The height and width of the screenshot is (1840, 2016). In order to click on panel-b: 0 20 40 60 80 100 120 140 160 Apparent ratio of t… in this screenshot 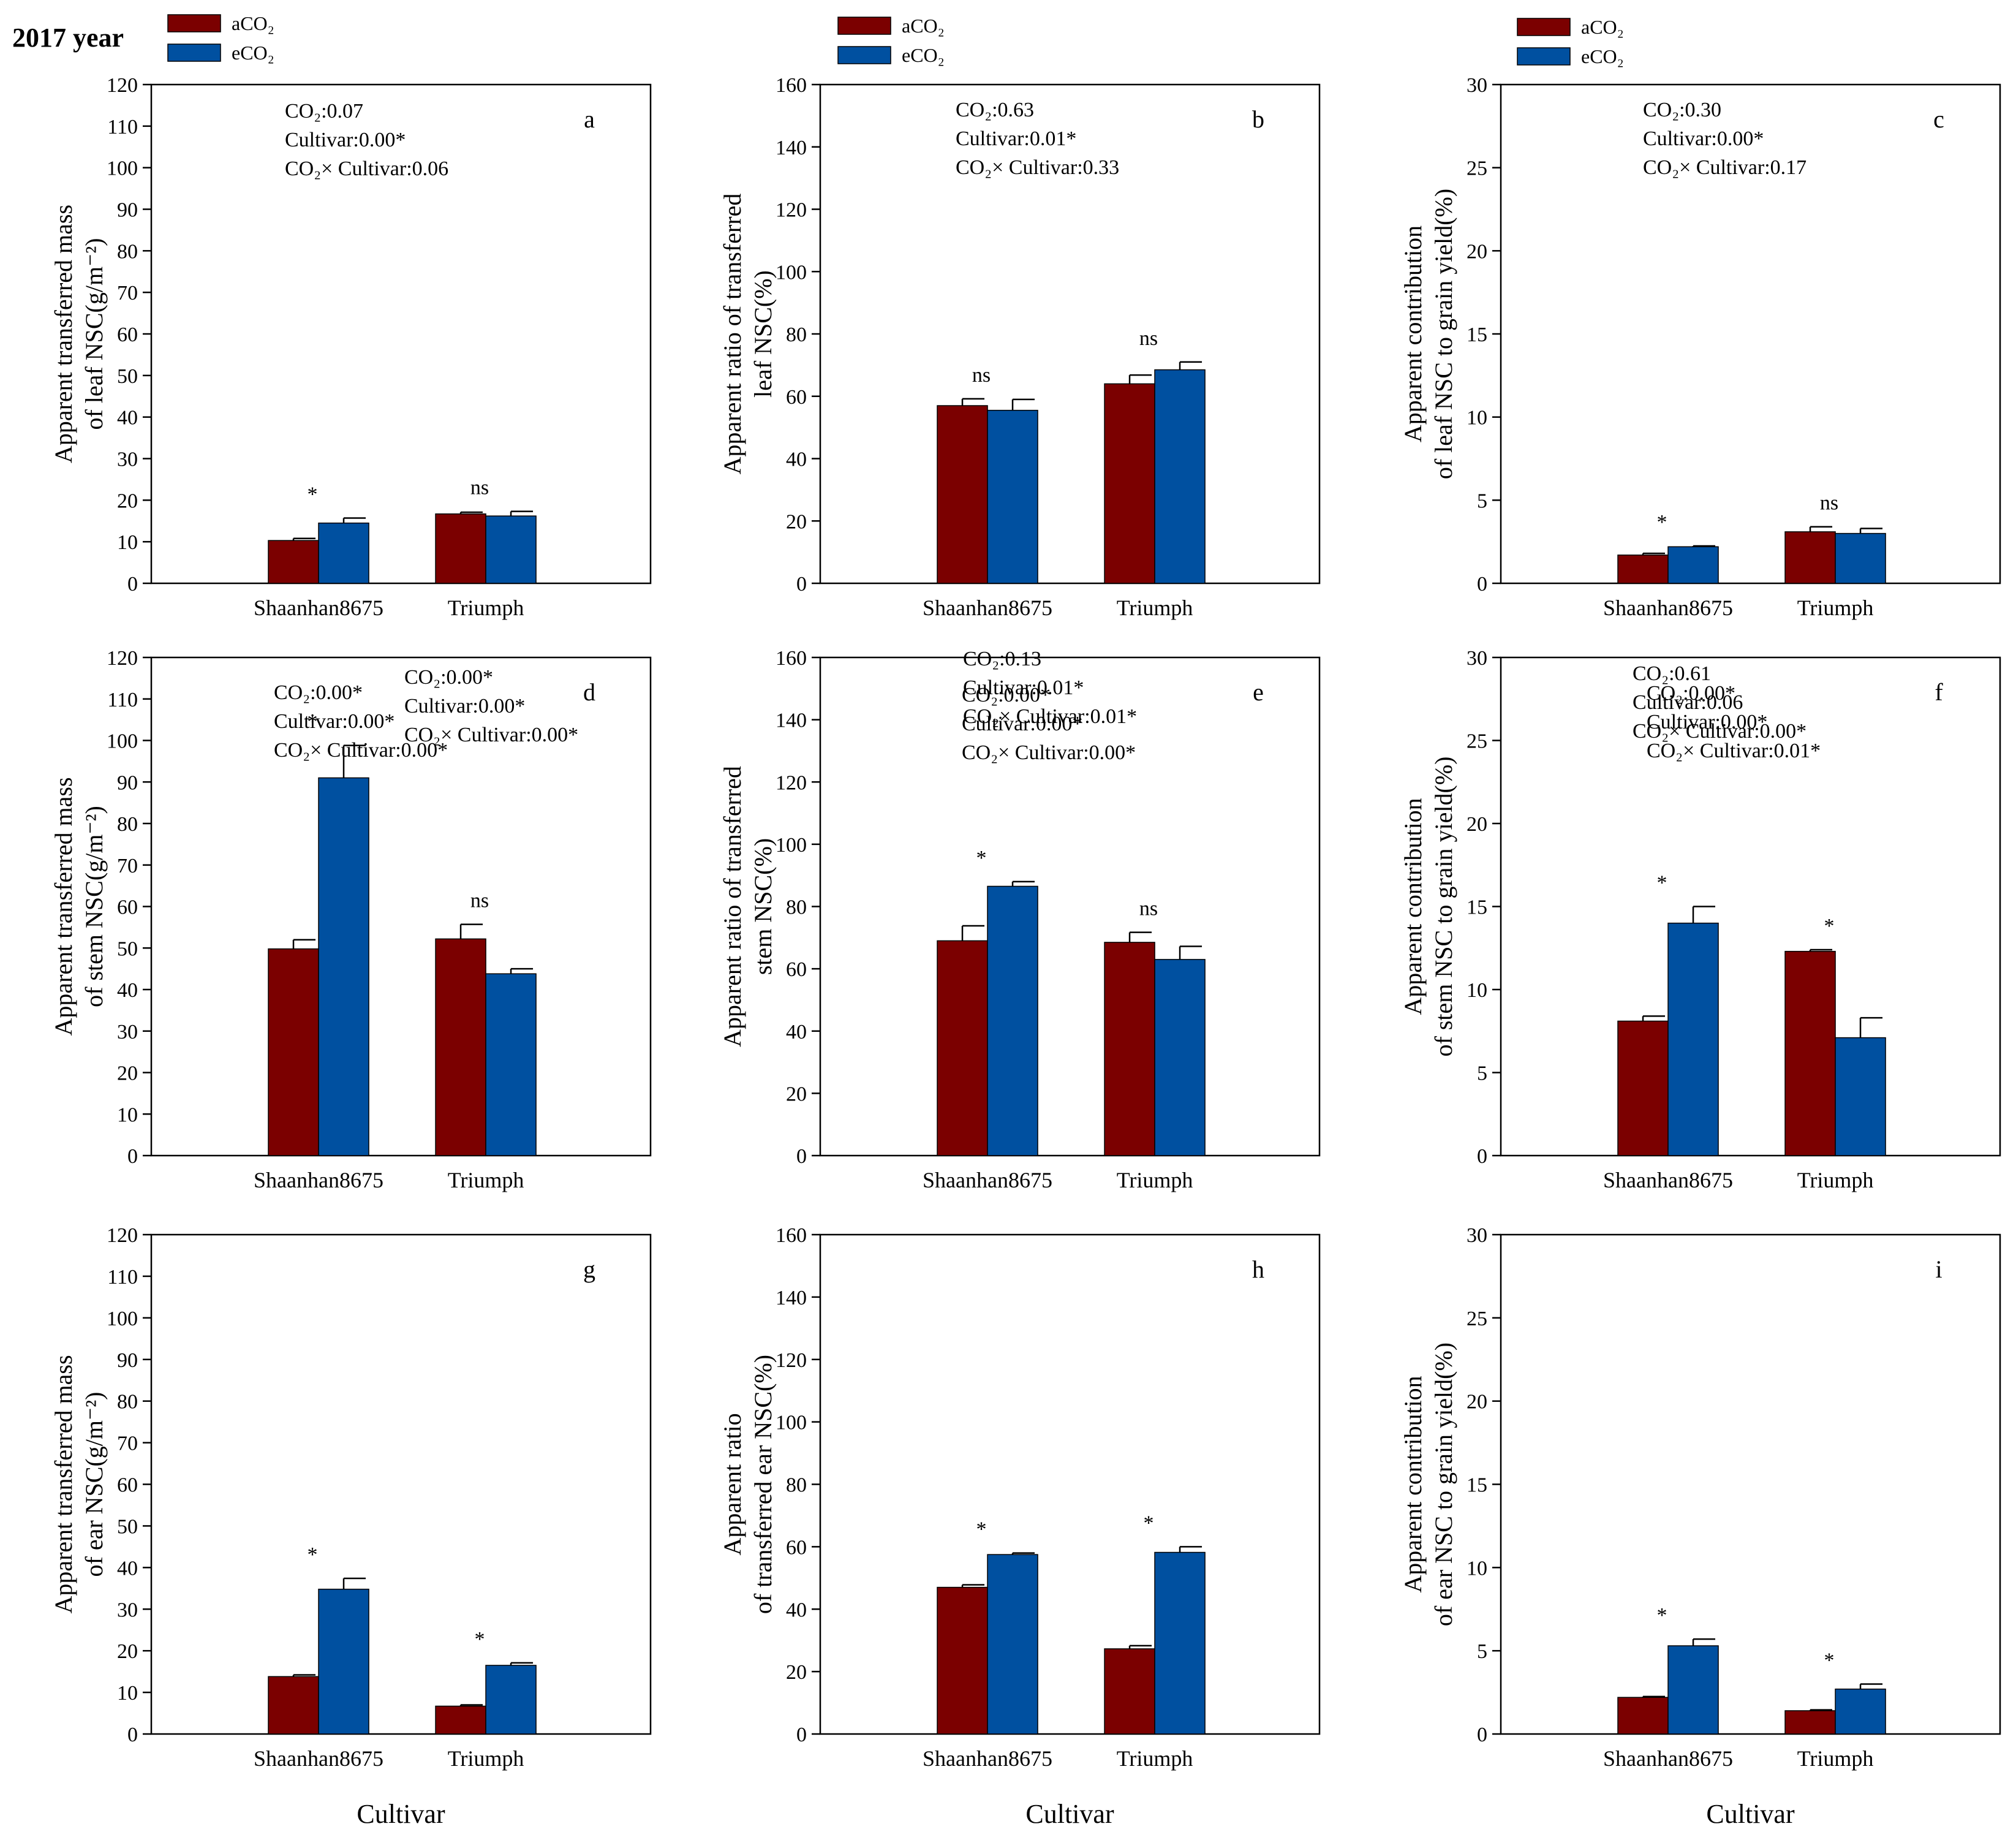, I will do `click(1020, 347)`.